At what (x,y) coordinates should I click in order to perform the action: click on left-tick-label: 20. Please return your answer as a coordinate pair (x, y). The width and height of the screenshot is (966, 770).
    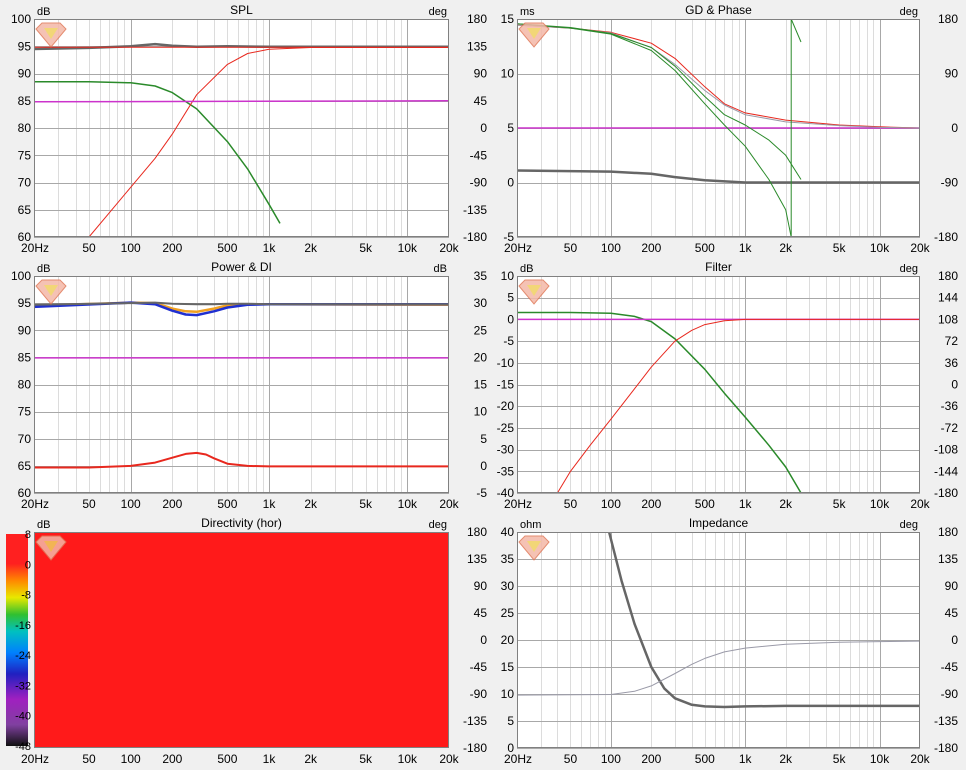
    Looking at the image, I should click on (508, 640).